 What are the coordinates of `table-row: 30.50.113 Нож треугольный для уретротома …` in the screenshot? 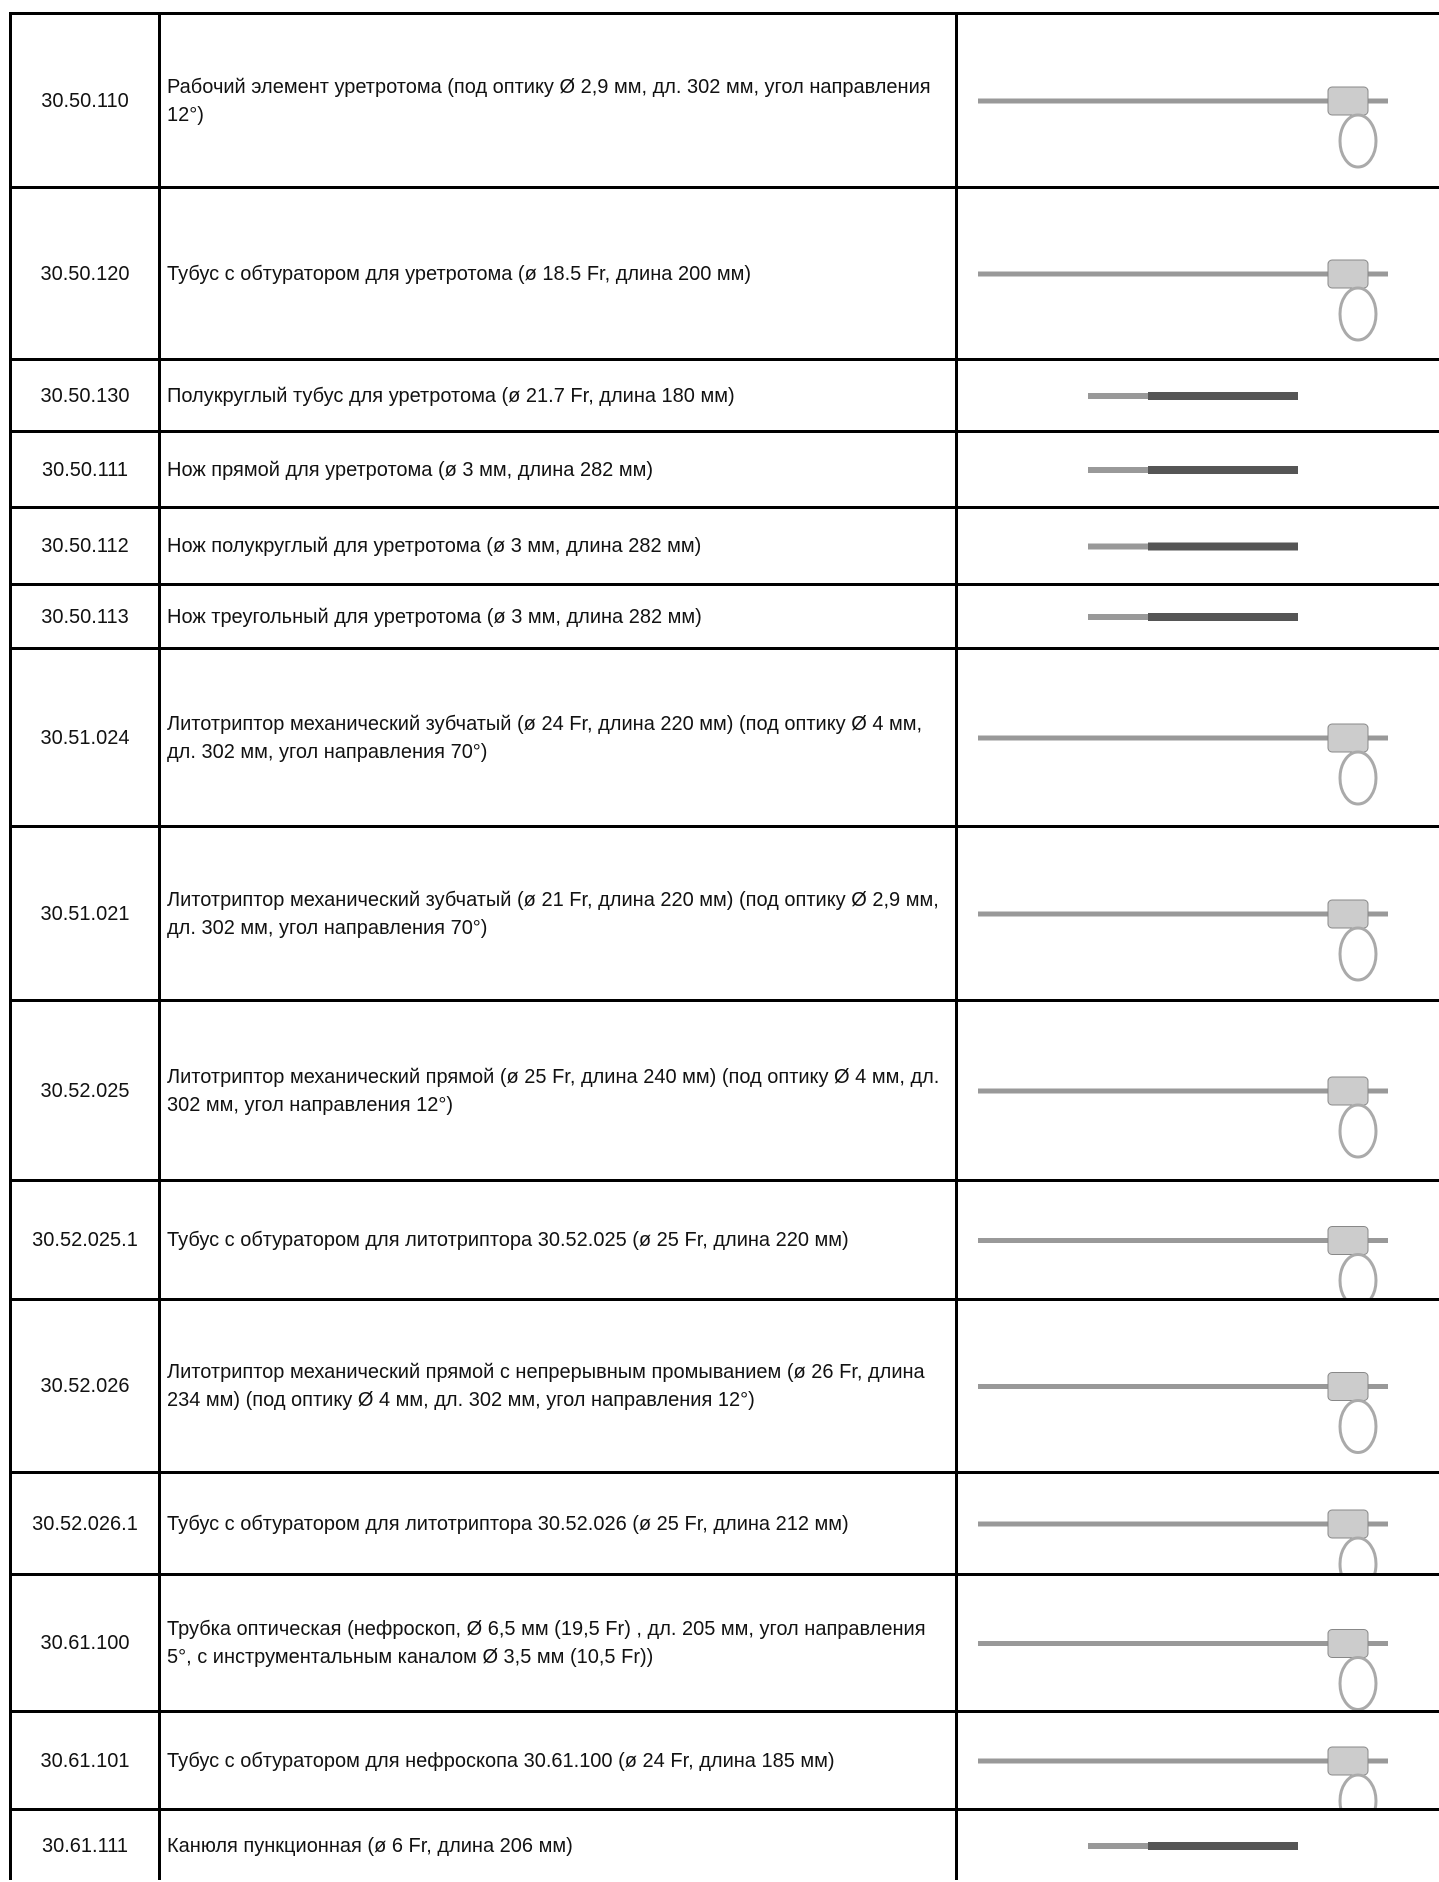 It's located at (724, 615).